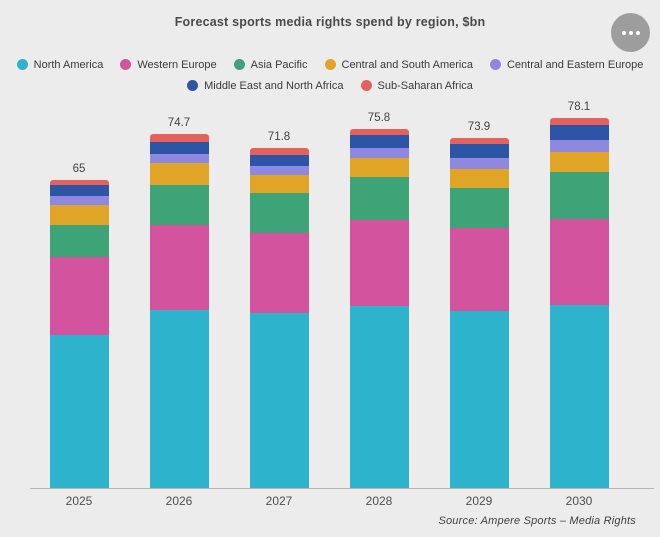 The height and width of the screenshot is (537, 660). I want to click on bar-group-2028, so click(379, 308).